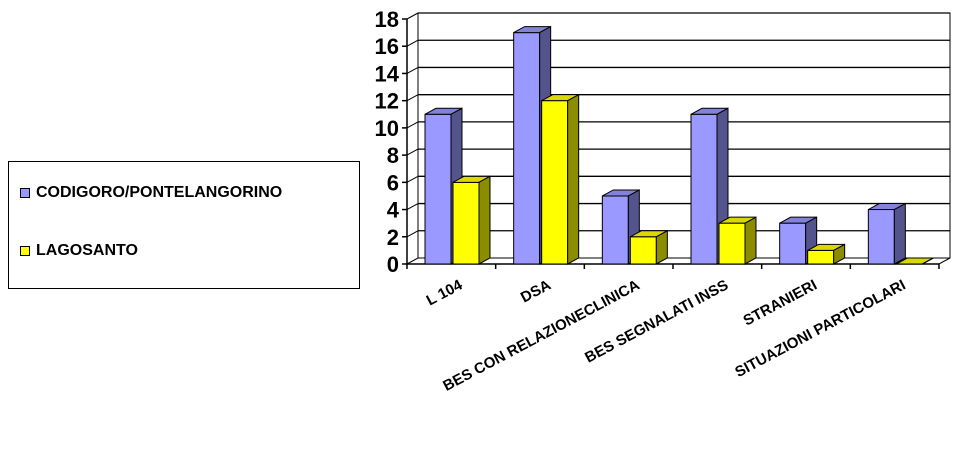 Image resolution: width=970 pixels, height=452 pixels. What do you see at coordinates (393, 237) in the screenshot?
I see `y-tick-label: 2` at bounding box center [393, 237].